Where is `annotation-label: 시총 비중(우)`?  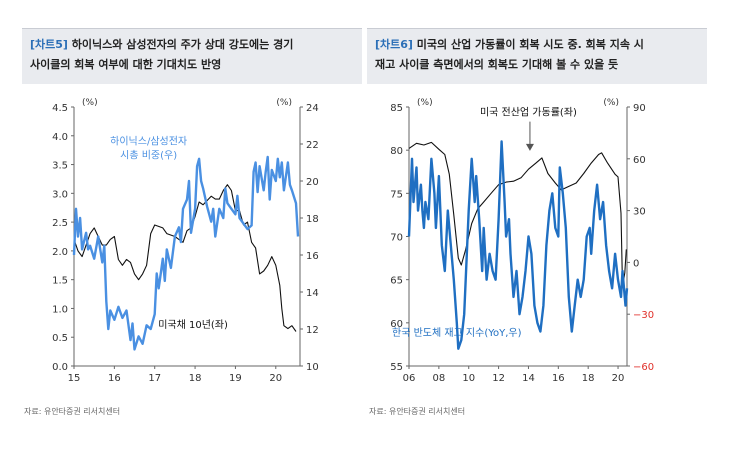
annotation-label: 시총 비중(우) is located at coordinates (148, 155).